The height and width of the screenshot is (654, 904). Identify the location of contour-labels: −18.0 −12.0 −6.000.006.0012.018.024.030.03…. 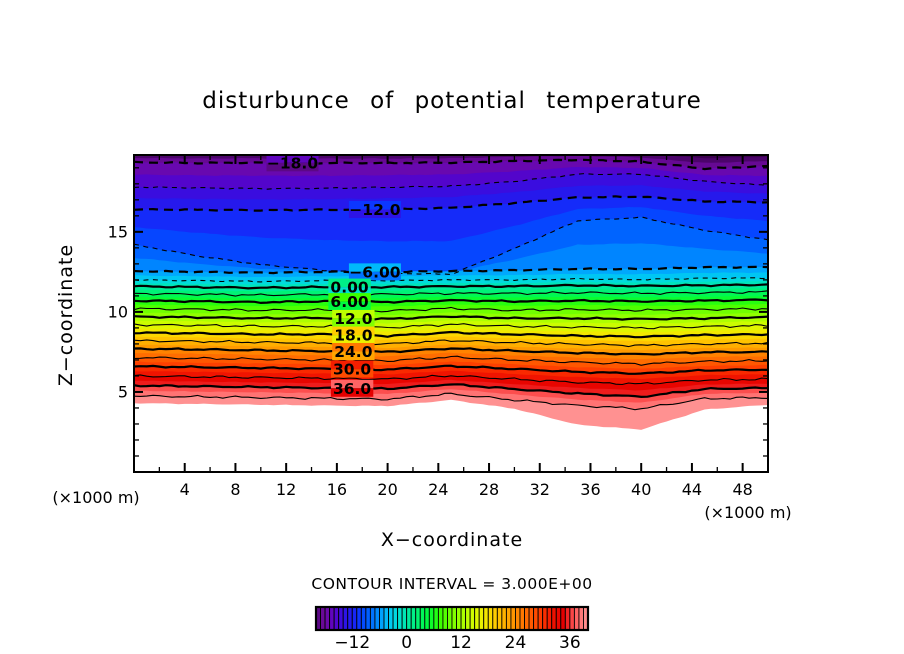
(333, 276).